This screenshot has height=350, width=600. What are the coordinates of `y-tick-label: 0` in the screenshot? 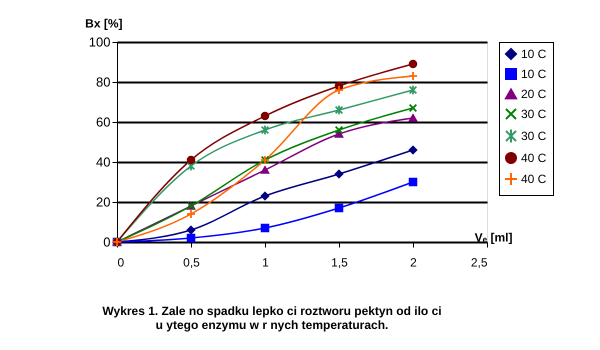 It's located at (106, 242).